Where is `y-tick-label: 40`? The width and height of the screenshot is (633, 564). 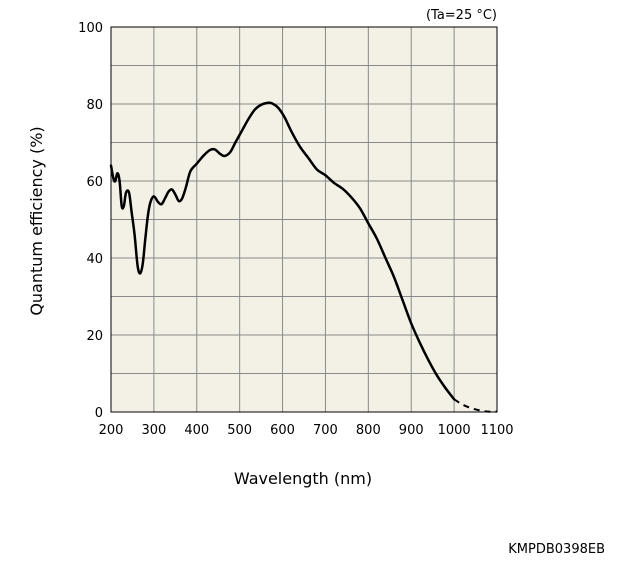 y-tick-label: 40 is located at coordinates (94, 259).